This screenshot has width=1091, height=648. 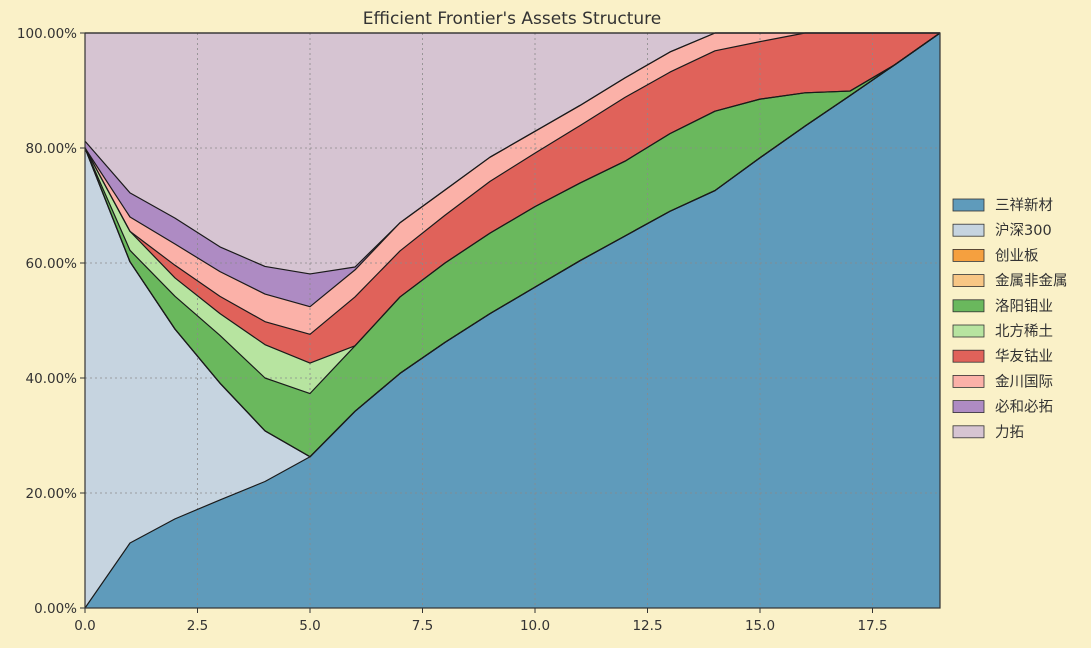 I want to click on x-tick-label: 0.0, so click(x=84, y=626).